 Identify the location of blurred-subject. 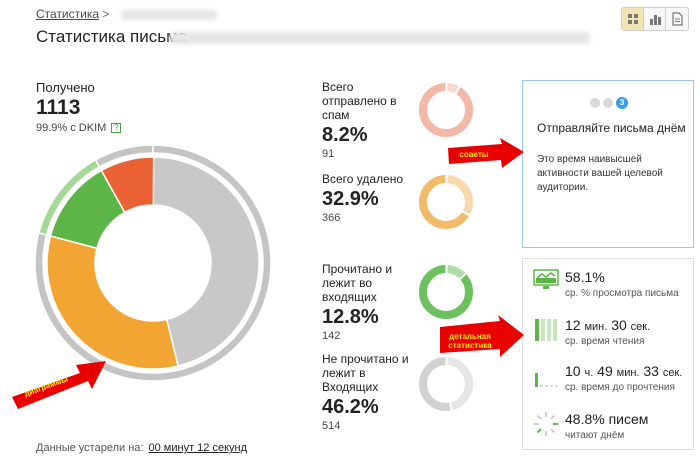
(380, 38).